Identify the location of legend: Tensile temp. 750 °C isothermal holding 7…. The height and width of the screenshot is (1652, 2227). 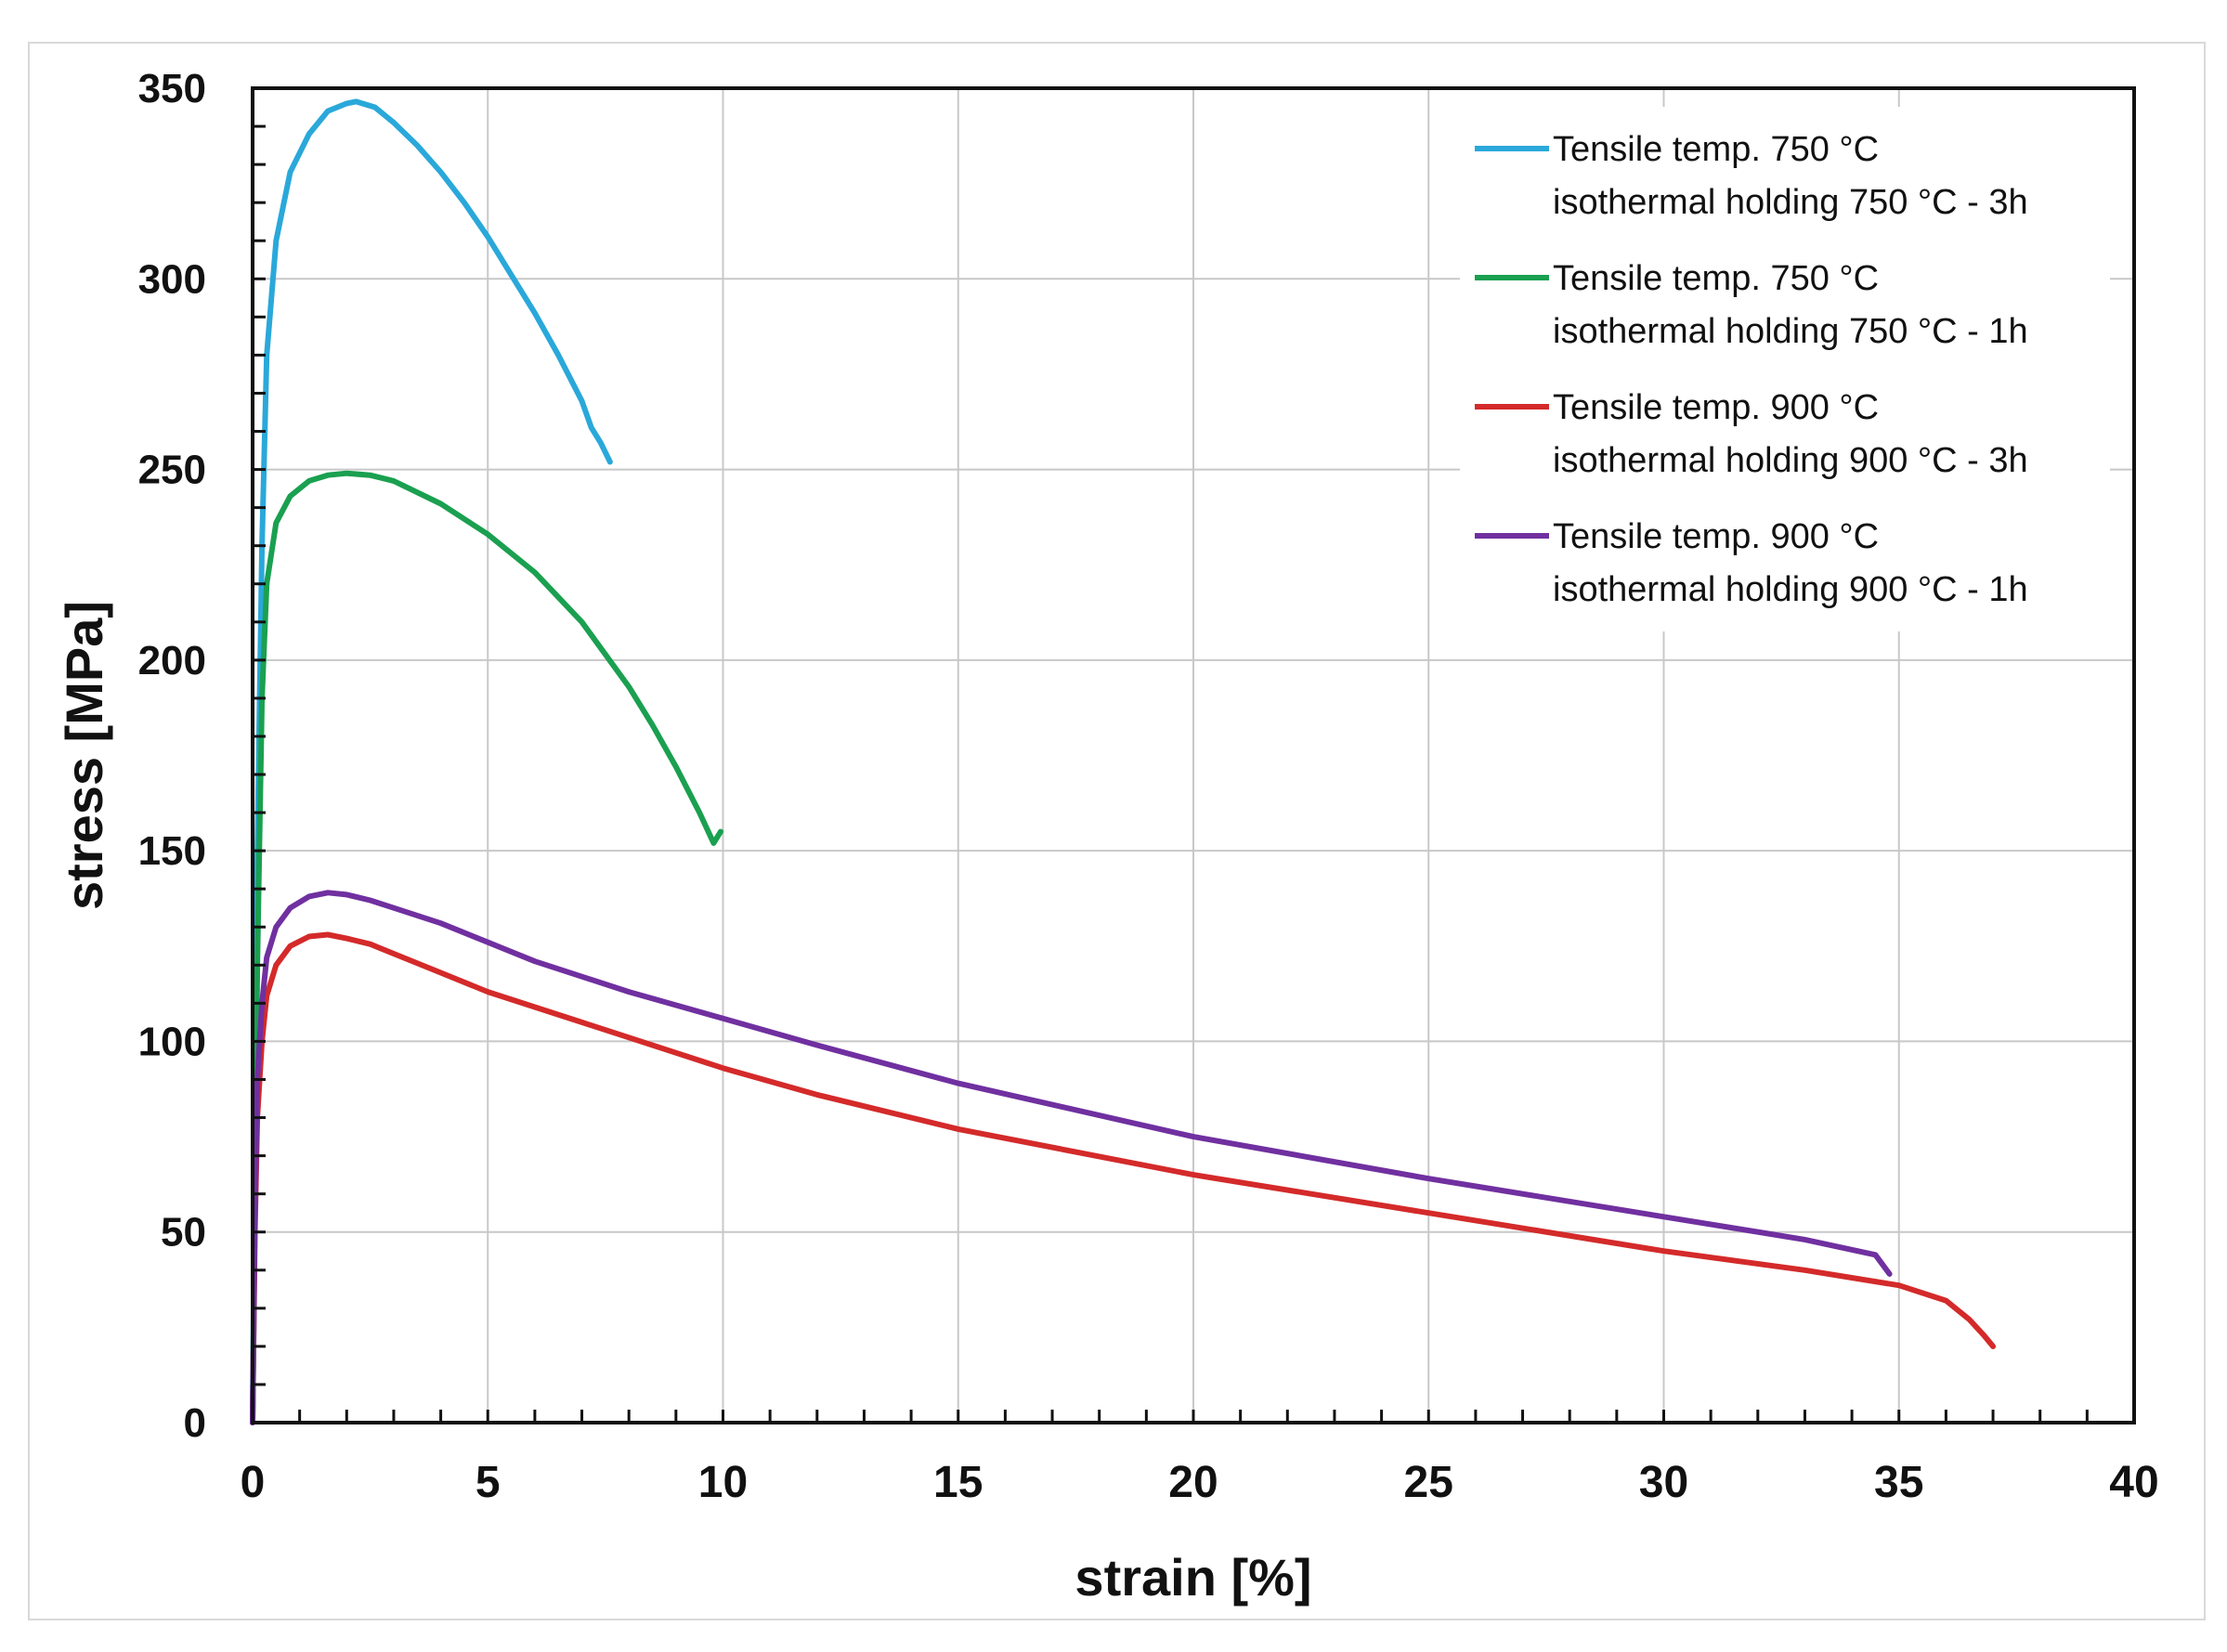
(1785, 369).